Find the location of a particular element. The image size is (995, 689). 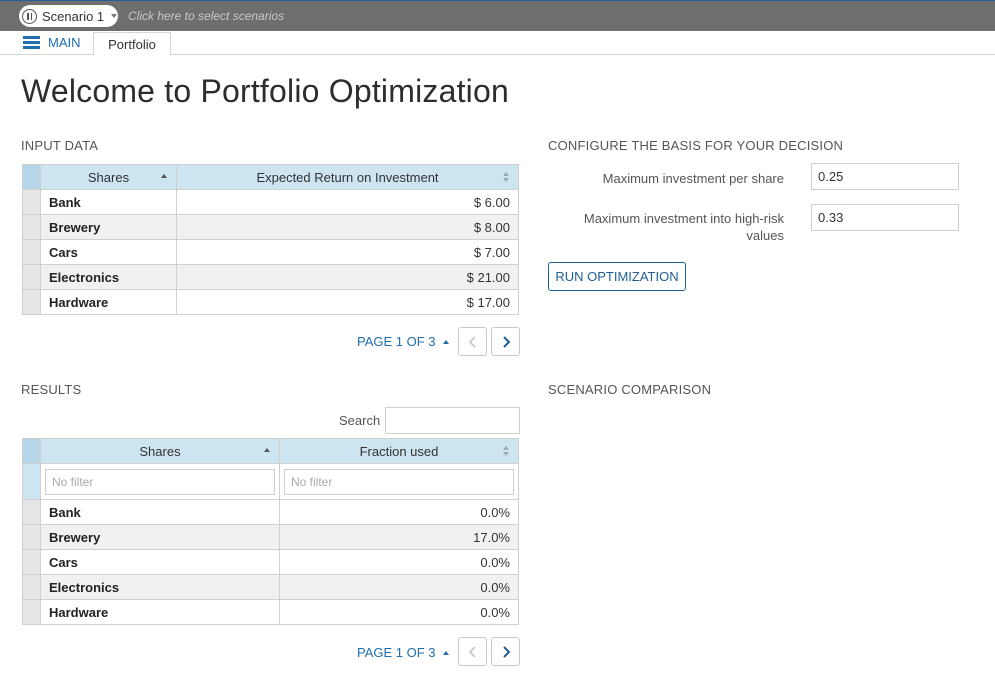

config-title: CONFIGURE THE BASIS FOR YOUR DECISION is located at coordinates (696, 145).